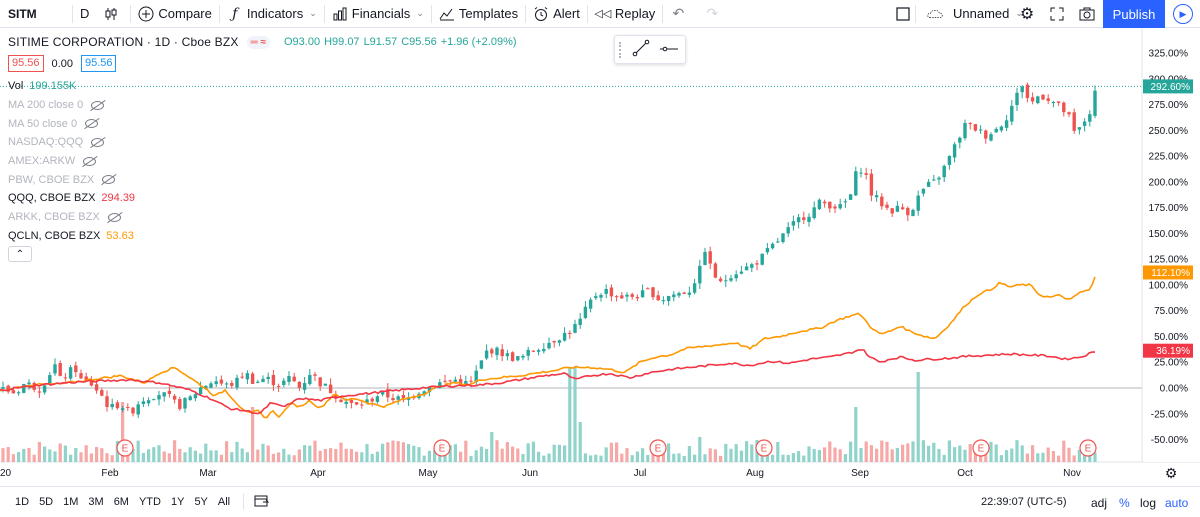 The height and width of the screenshot is (517, 1200). Describe the element at coordinates (1024, 502) in the screenshot. I see `timezone-clock: 22:39:07 (UTC-5)` at that location.